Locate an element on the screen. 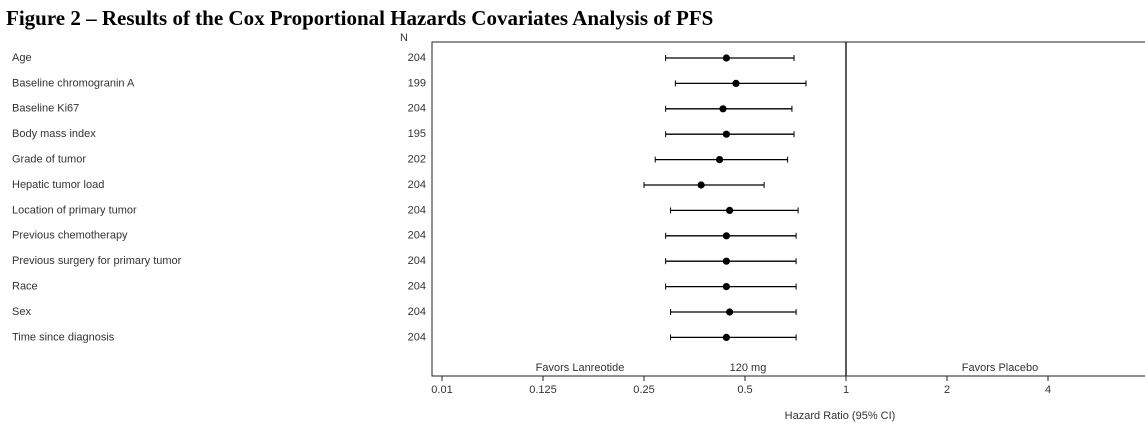  n-value: 199 is located at coordinates (417, 83).